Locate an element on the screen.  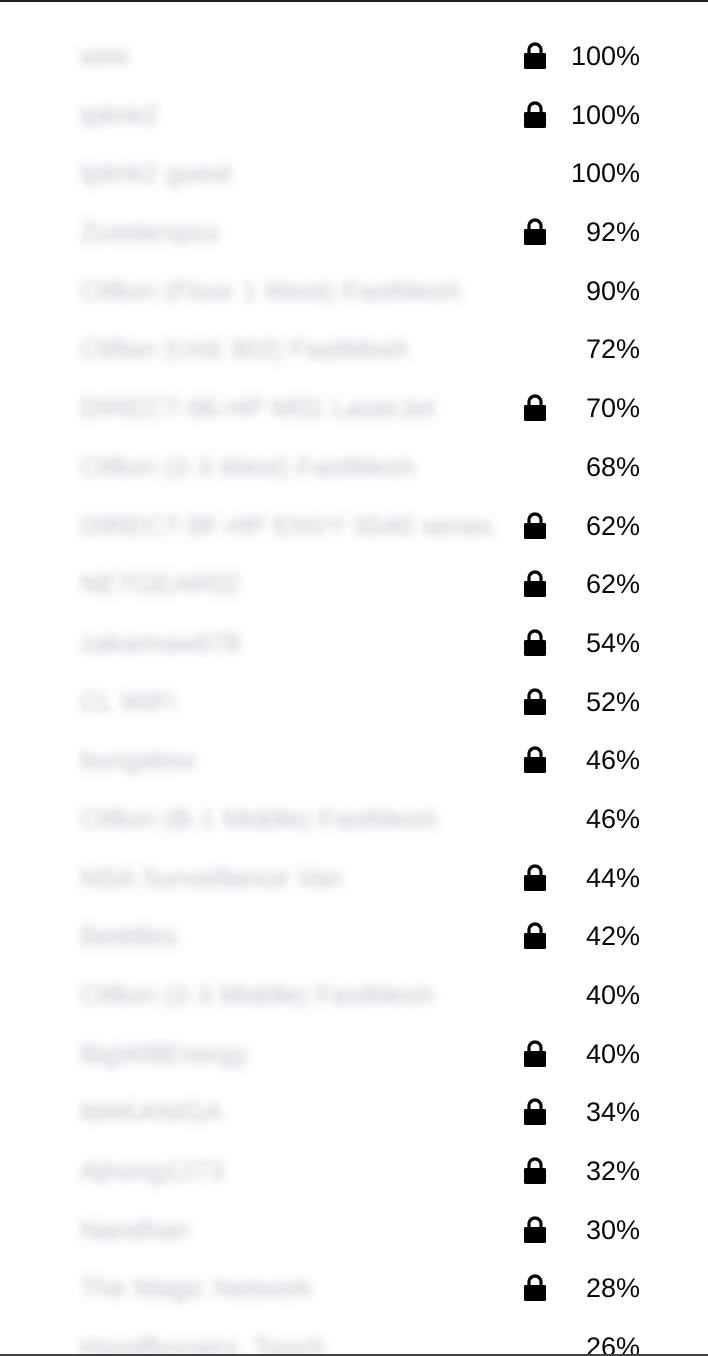
network-row: BigWillEnergy 40% is located at coordinates (354, 1053).